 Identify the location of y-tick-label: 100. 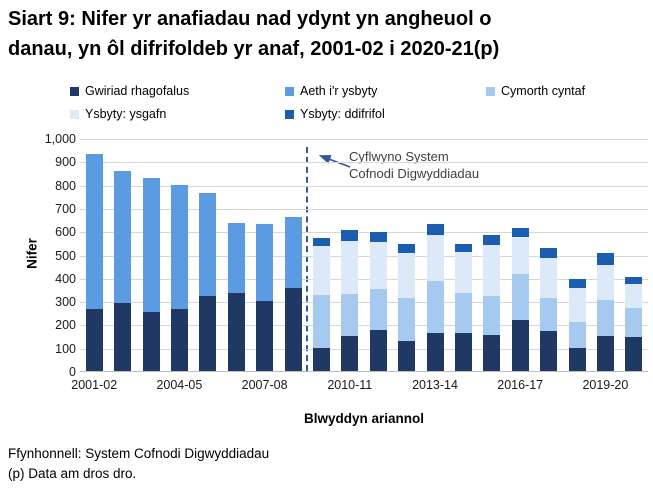
(65, 348).